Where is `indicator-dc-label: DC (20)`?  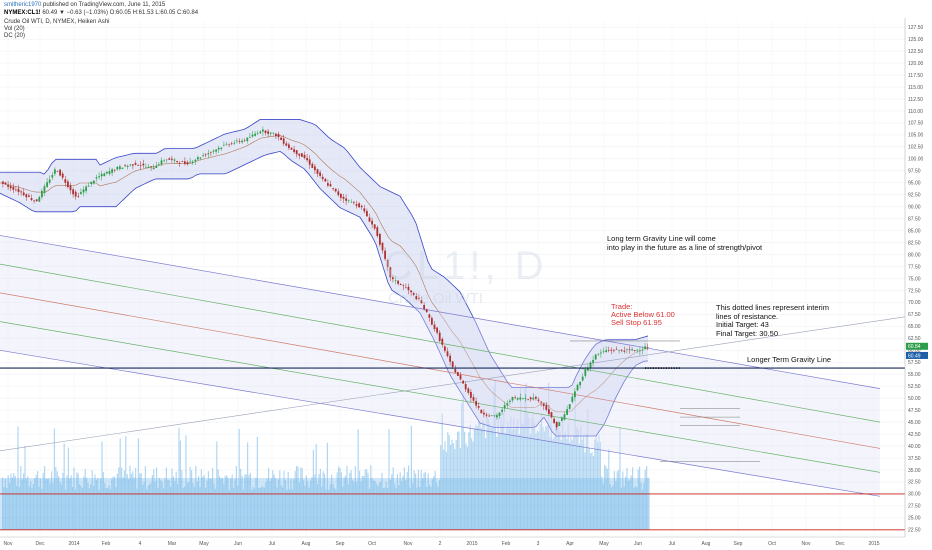 indicator-dc-label: DC (20) is located at coordinates (15, 36).